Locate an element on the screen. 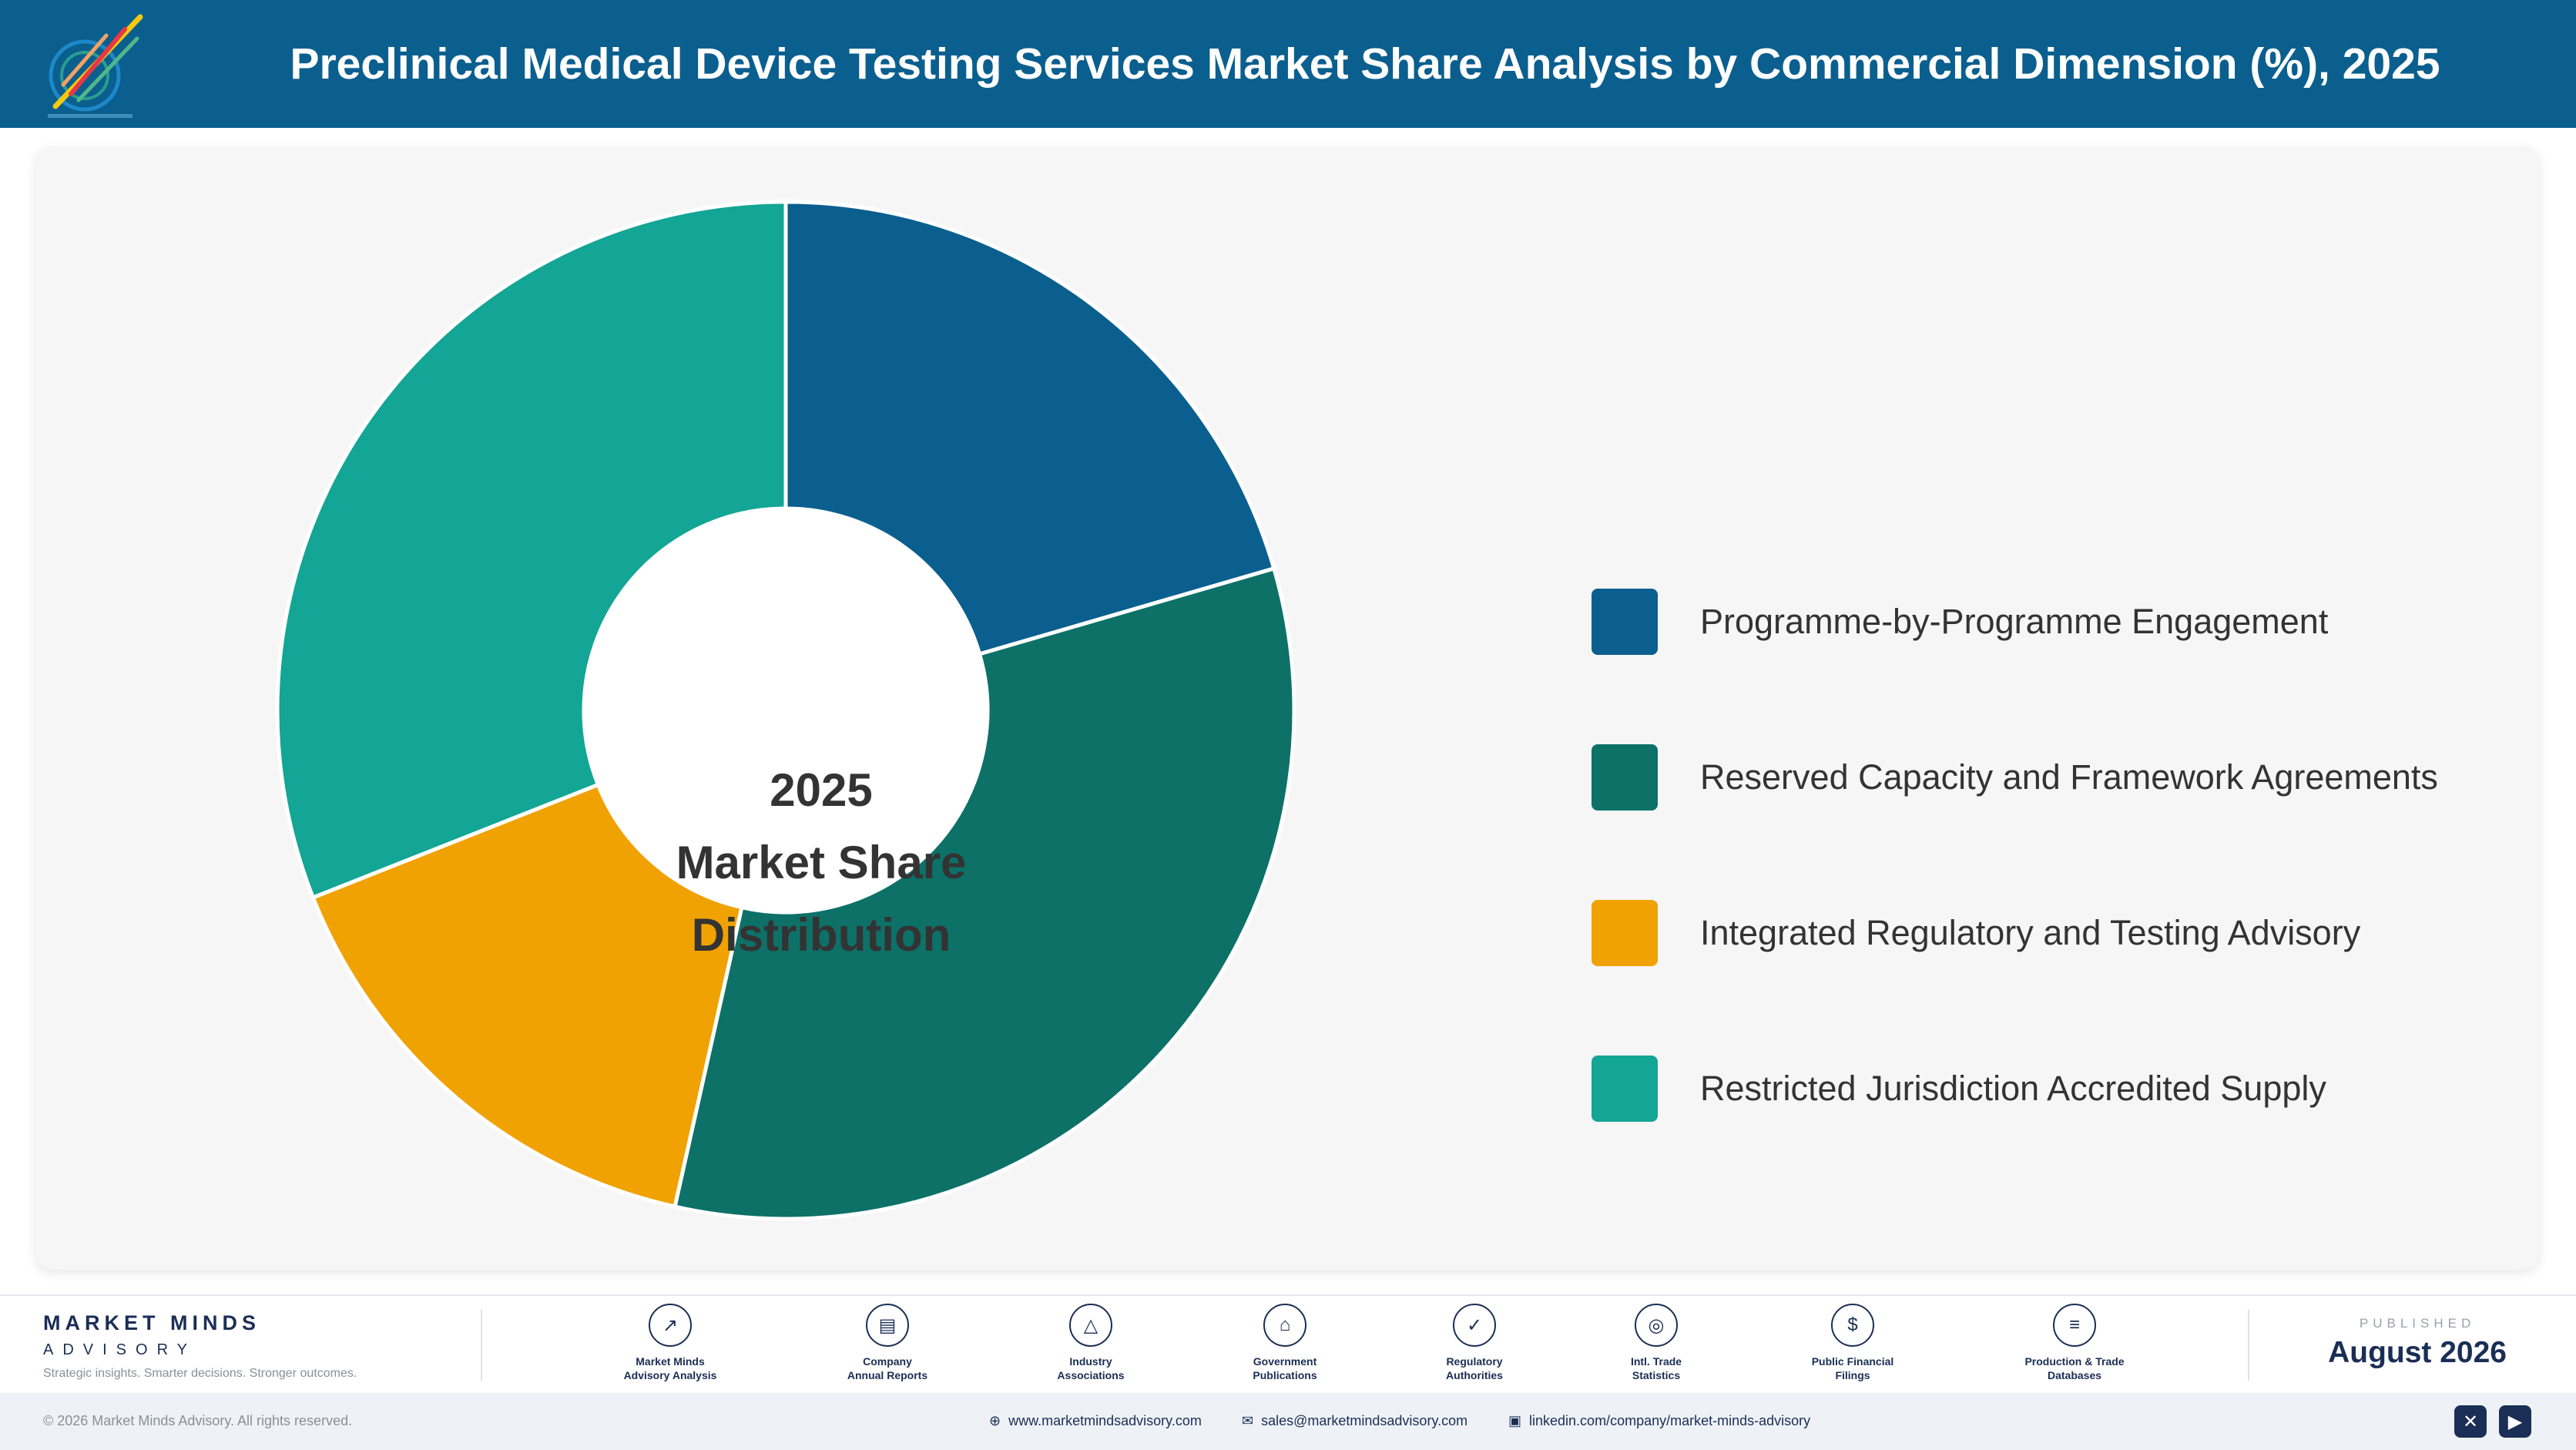 This screenshot has width=2576, height=1450. source-label-line-2: Publications is located at coordinates (1285, 1375).